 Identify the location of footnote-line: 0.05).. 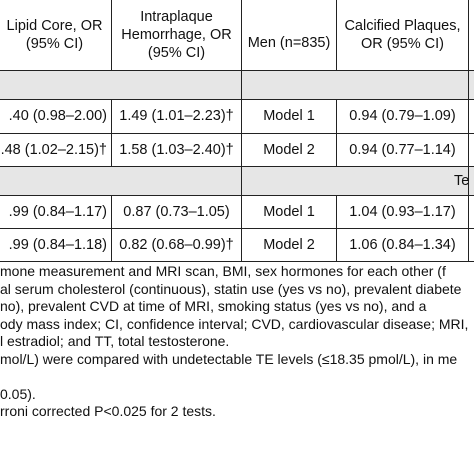
(18, 393).